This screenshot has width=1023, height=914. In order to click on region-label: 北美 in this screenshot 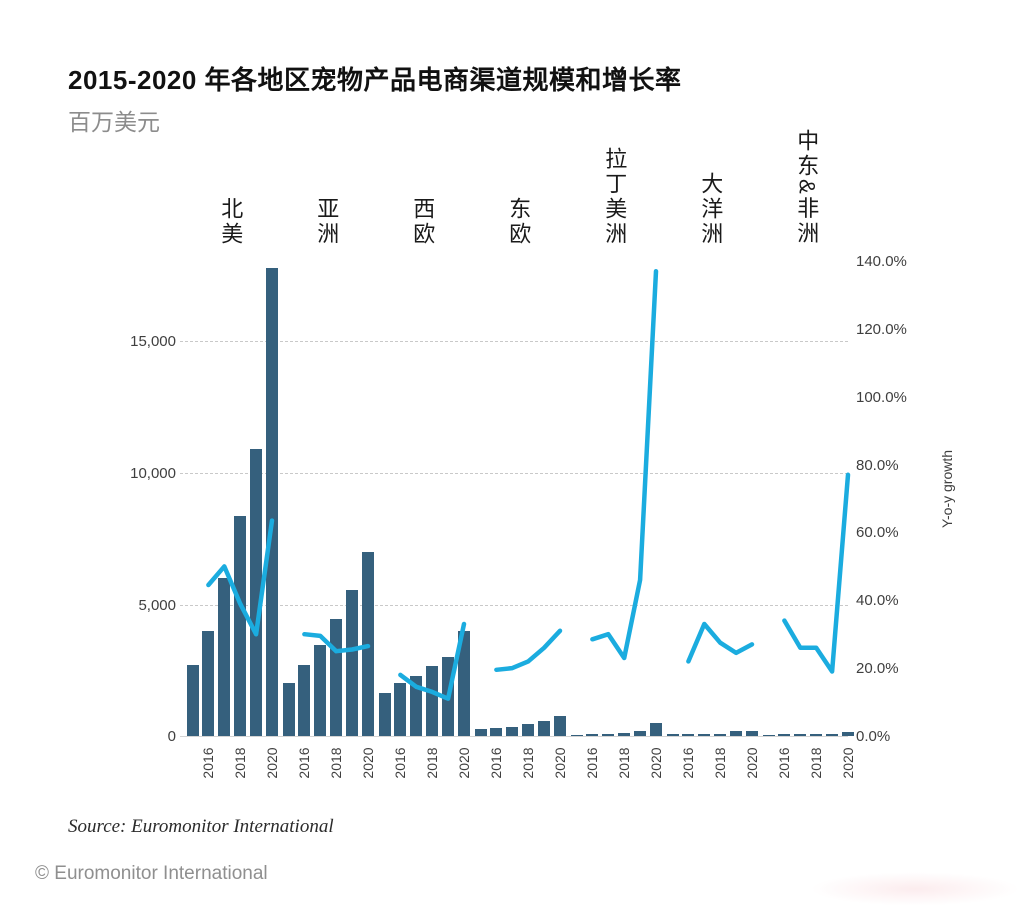, I will do `click(231, 222)`.